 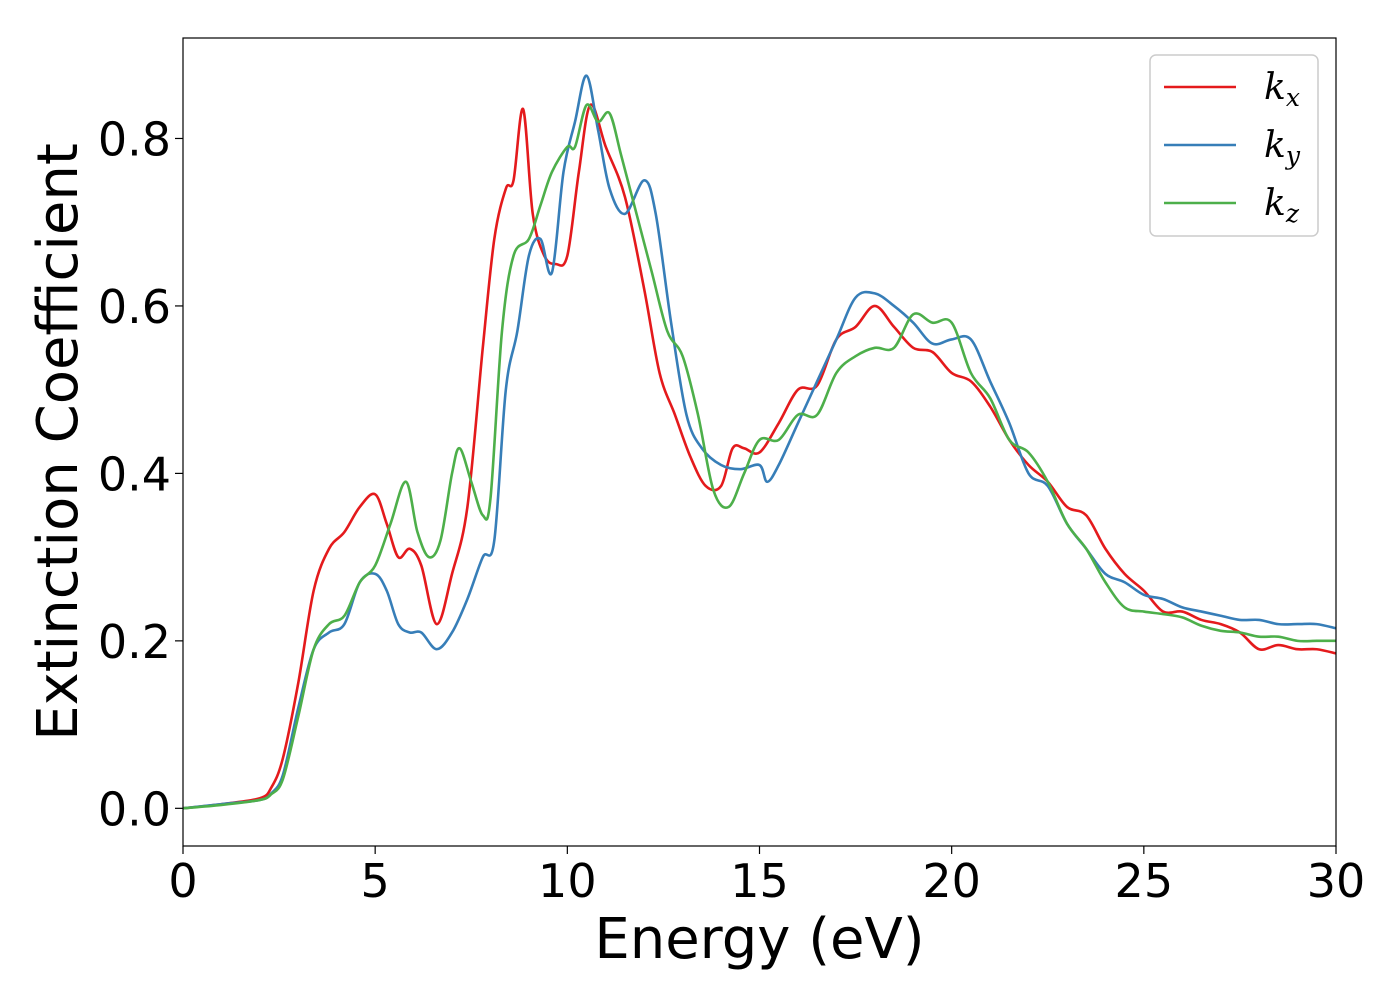 I want to click on y-axis-title: Extinction Coefficient, so click(x=58, y=442).